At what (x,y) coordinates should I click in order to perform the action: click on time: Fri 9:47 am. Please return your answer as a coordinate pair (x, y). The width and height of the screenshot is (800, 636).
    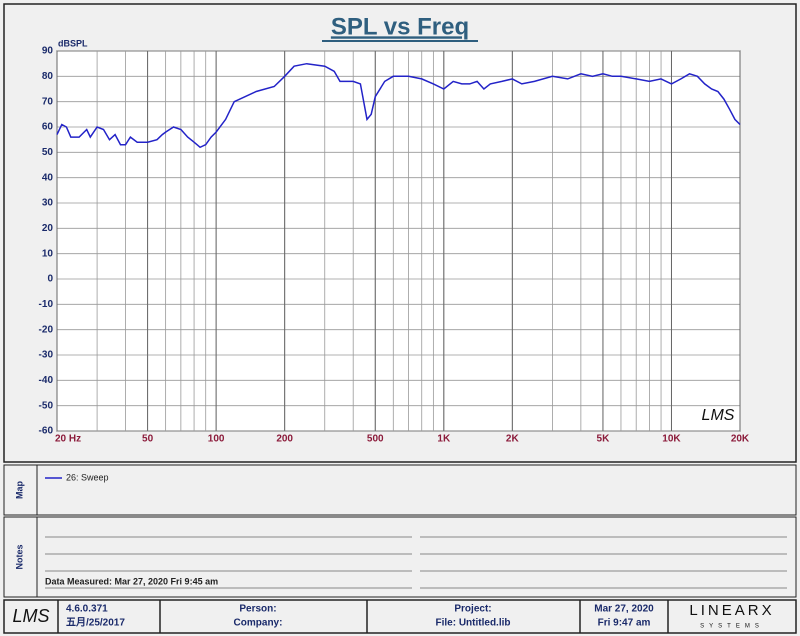
    Looking at the image, I should click on (624, 623).